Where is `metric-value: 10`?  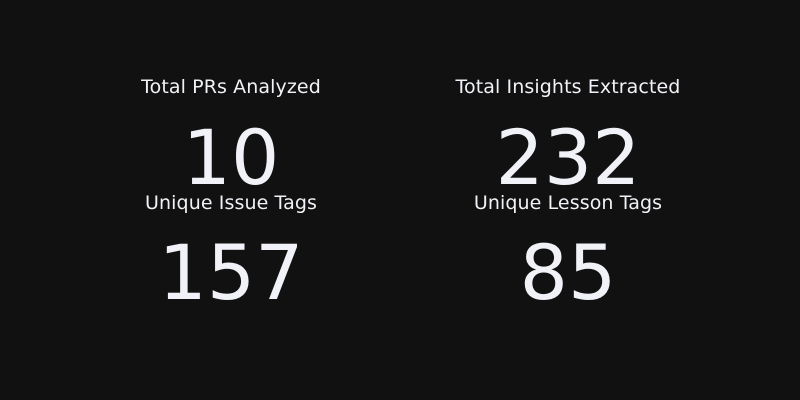 metric-value: 10 is located at coordinates (231, 157).